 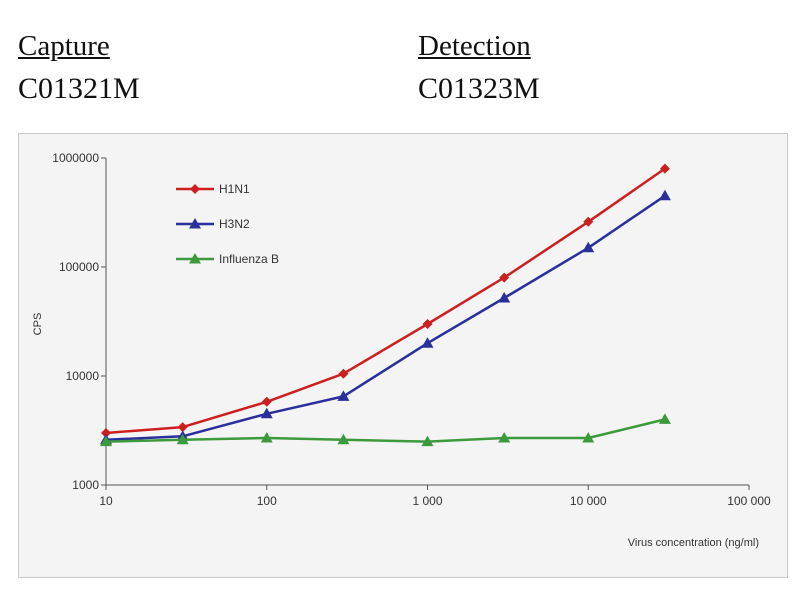 What do you see at coordinates (195, 258) in the screenshot?
I see `legend-marker-influenza-b` at bounding box center [195, 258].